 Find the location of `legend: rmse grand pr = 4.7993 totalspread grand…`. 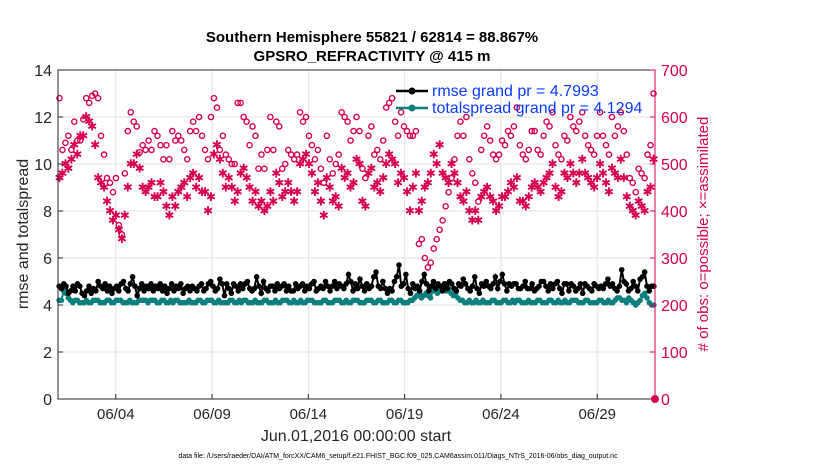

legend: rmse grand pr = 4.7993 totalspread grand… is located at coordinates (519, 100).